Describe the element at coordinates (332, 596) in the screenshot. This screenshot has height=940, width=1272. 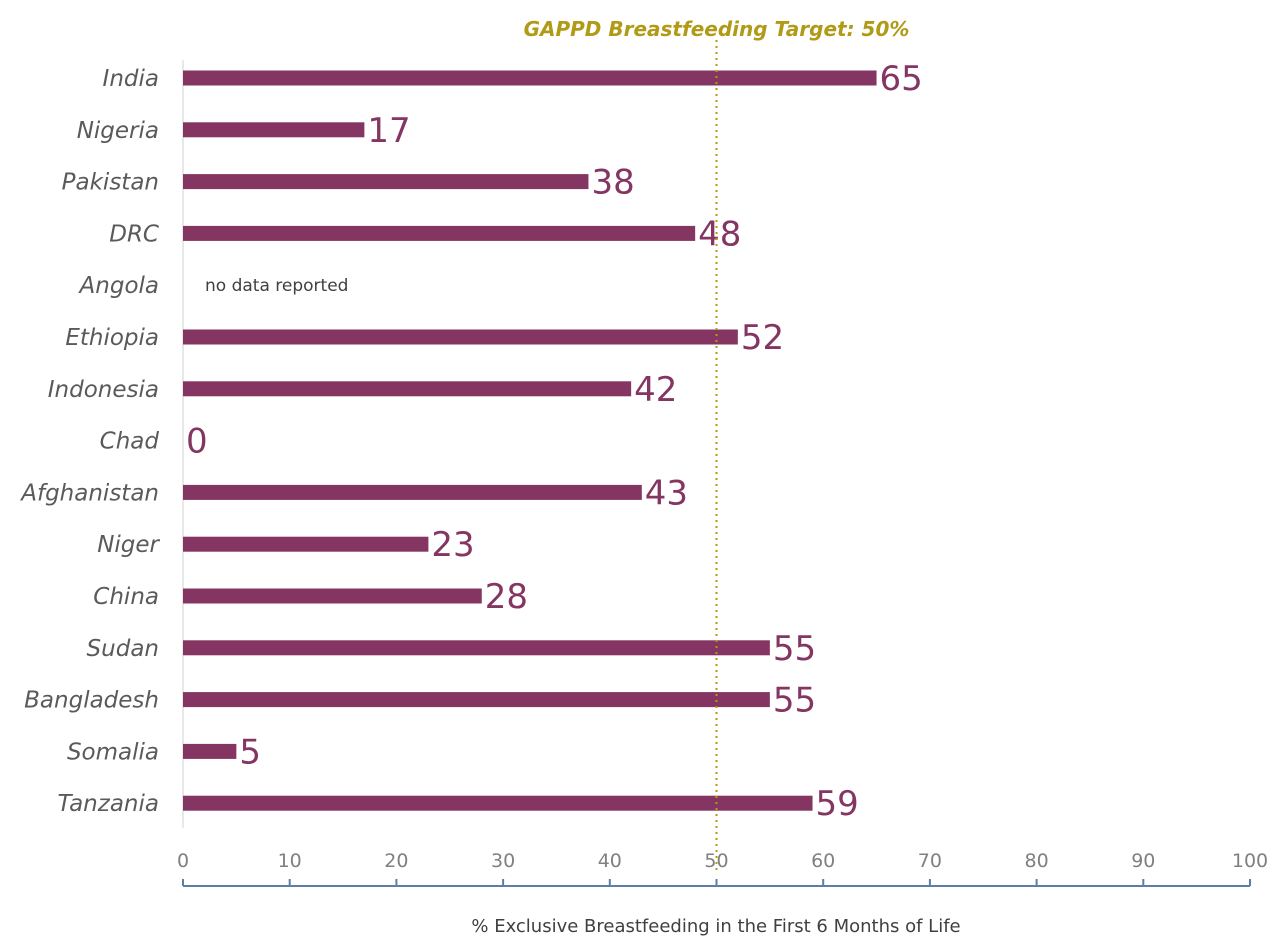
I see `bar-china` at that location.